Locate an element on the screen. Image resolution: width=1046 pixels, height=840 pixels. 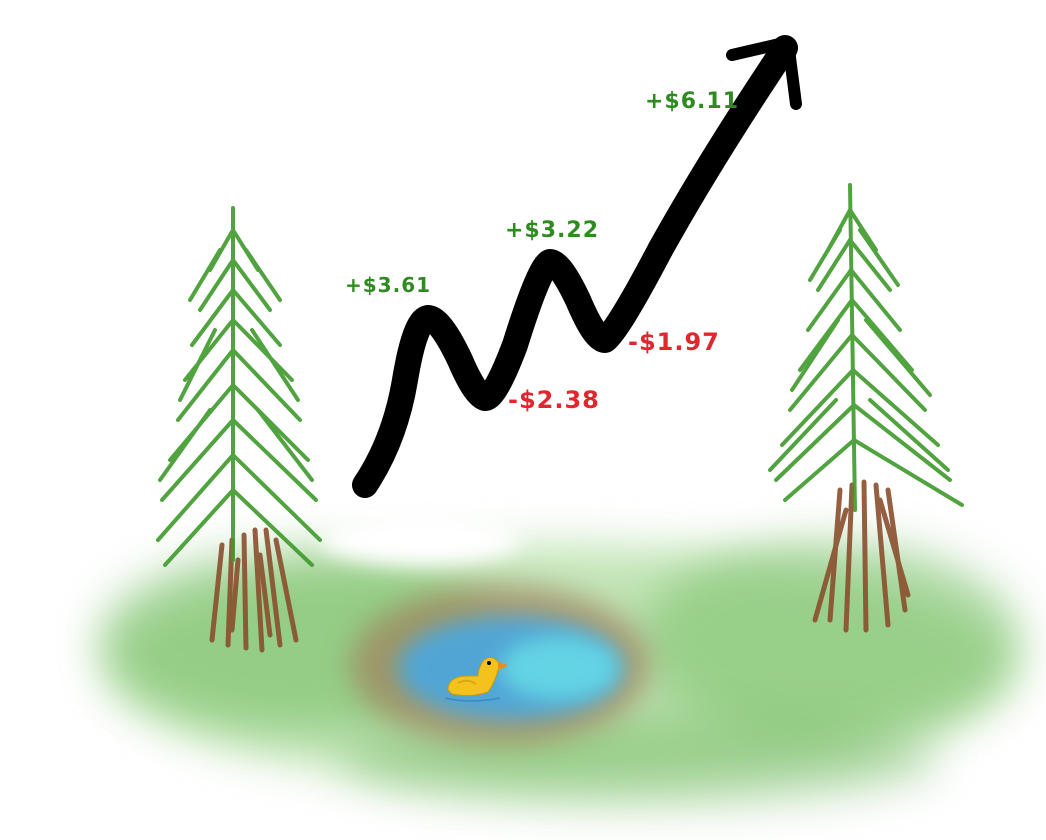
right-pine-tree-icon is located at coordinates (866, 408).